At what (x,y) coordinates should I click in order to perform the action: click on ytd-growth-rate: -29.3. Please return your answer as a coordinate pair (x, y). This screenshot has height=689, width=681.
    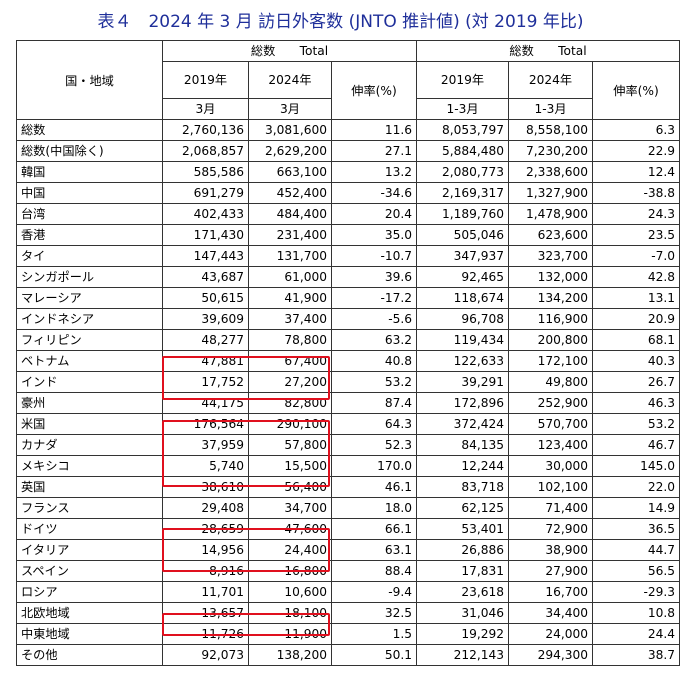
    Looking at the image, I should click on (636, 592).